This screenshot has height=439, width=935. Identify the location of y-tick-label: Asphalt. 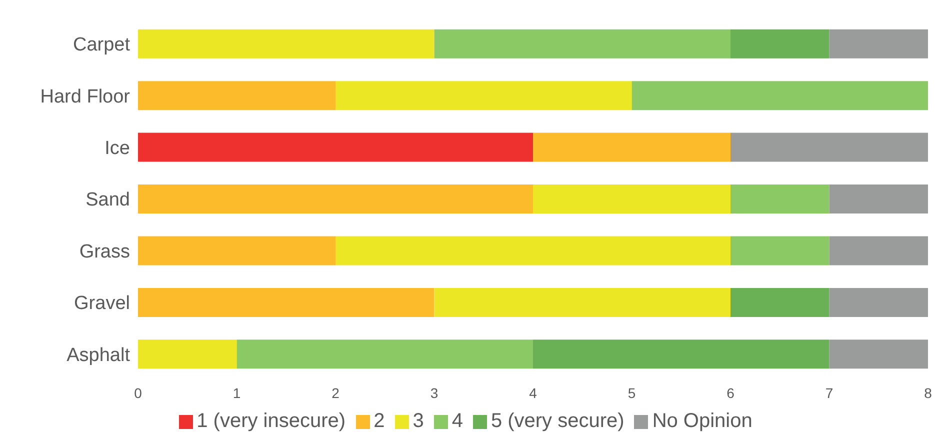
(98, 355).